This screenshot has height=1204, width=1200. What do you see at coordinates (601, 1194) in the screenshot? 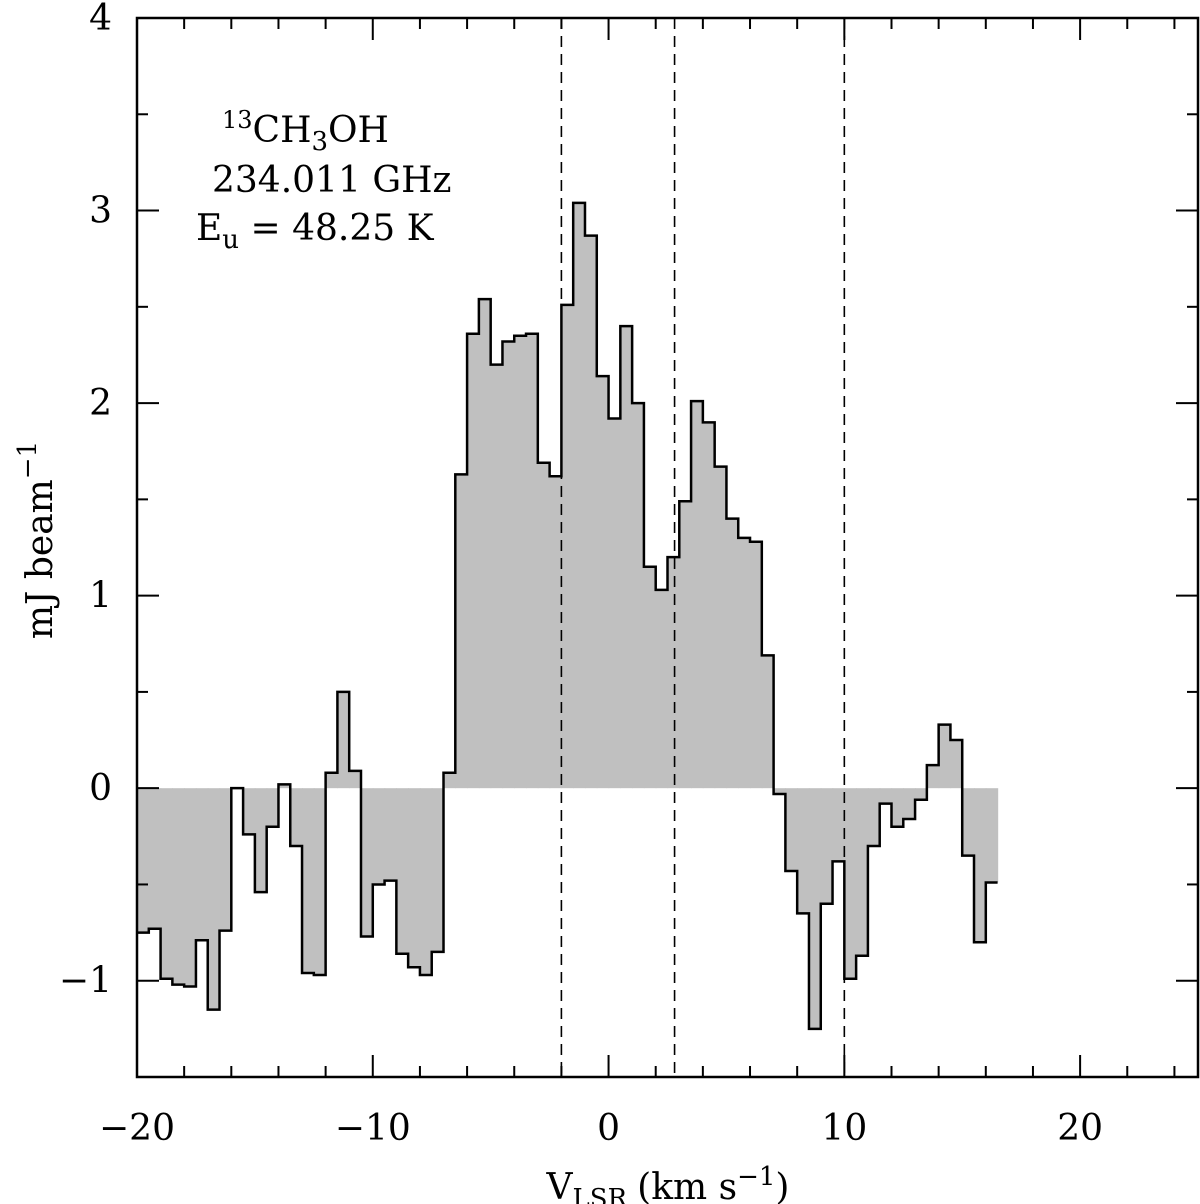
I see `x-axis-title-sub: LSR` at bounding box center [601, 1194].